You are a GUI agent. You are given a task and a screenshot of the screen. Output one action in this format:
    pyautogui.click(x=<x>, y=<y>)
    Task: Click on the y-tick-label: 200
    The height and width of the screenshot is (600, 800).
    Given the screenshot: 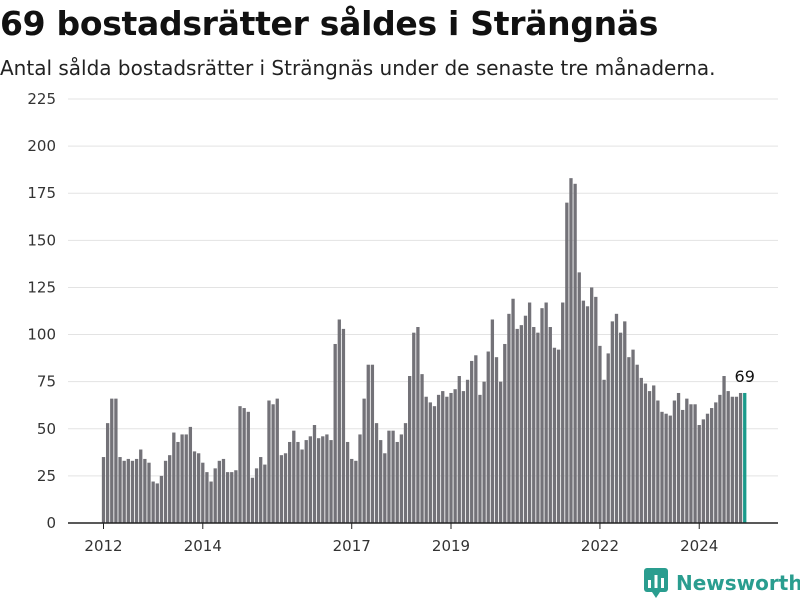 What is the action you would take?
    pyautogui.click(x=41, y=146)
    